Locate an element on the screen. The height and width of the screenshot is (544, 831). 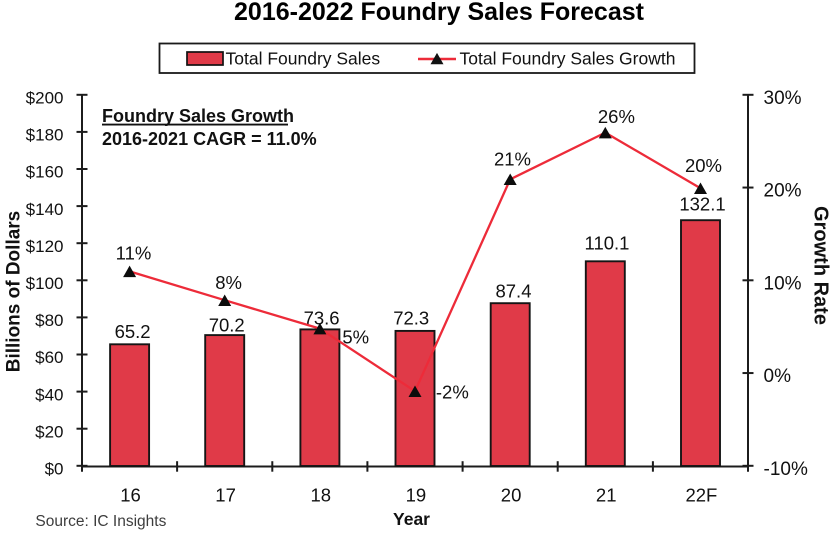
svg-text: 16 is located at coordinates (130, 494).